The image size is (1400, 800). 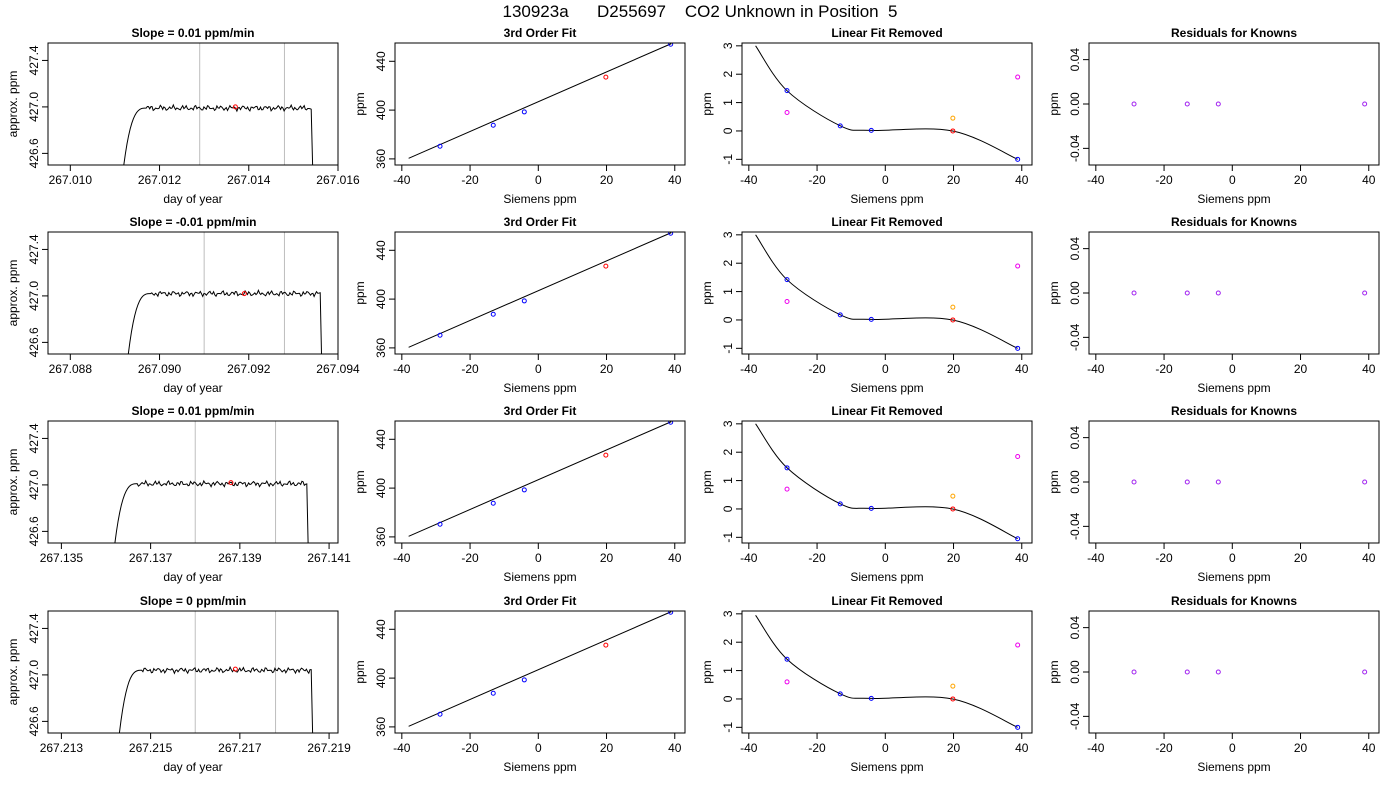 I want to click on y-tick-label: 427.4, so click(x=34, y=60).